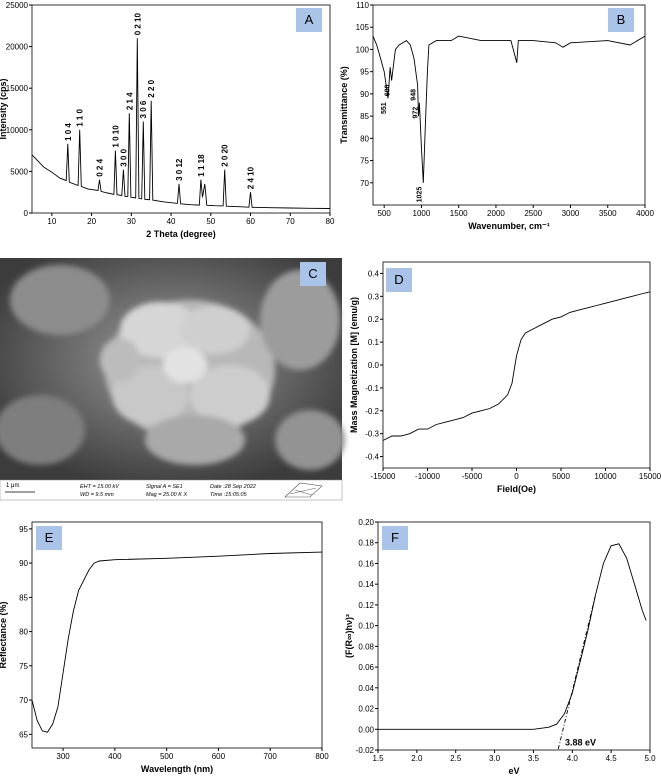  What do you see at coordinates (80, 117) in the screenshot?
I see `peak-label: 1 1 0` at bounding box center [80, 117].